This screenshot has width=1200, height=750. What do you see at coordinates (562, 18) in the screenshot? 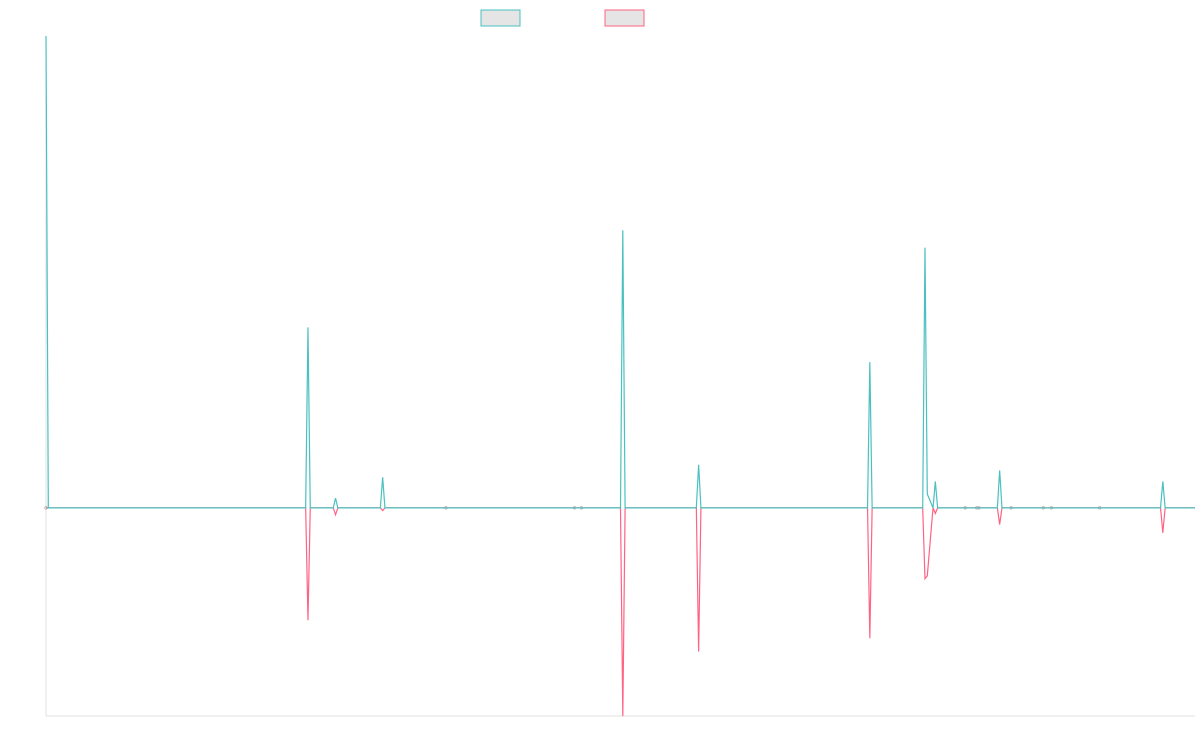
I see `legend` at bounding box center [562, 18].